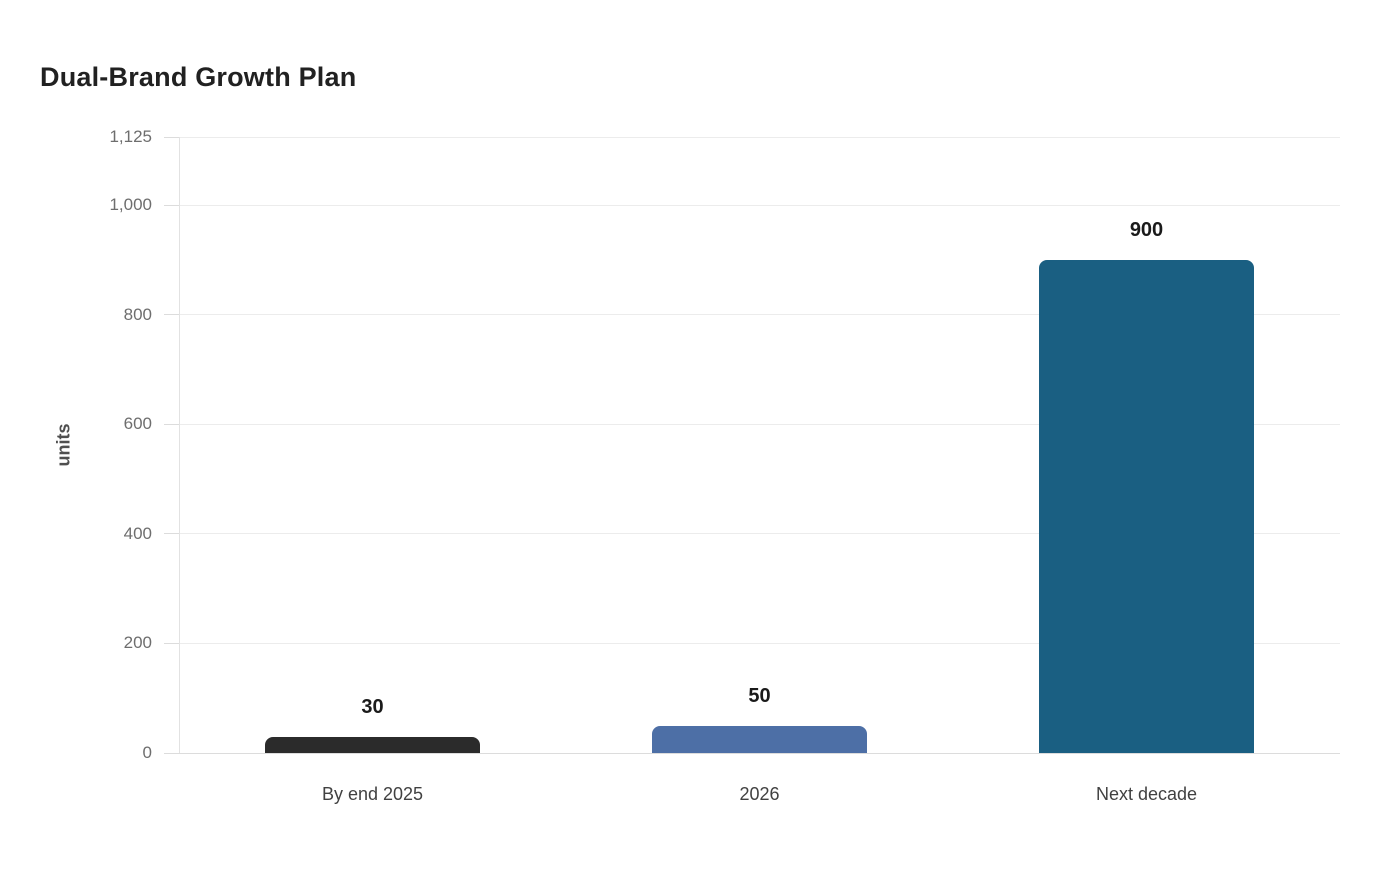  Describe the element at coordinates (372, 706) in the screenshot. I see `bar-value-label: 30` at that location.